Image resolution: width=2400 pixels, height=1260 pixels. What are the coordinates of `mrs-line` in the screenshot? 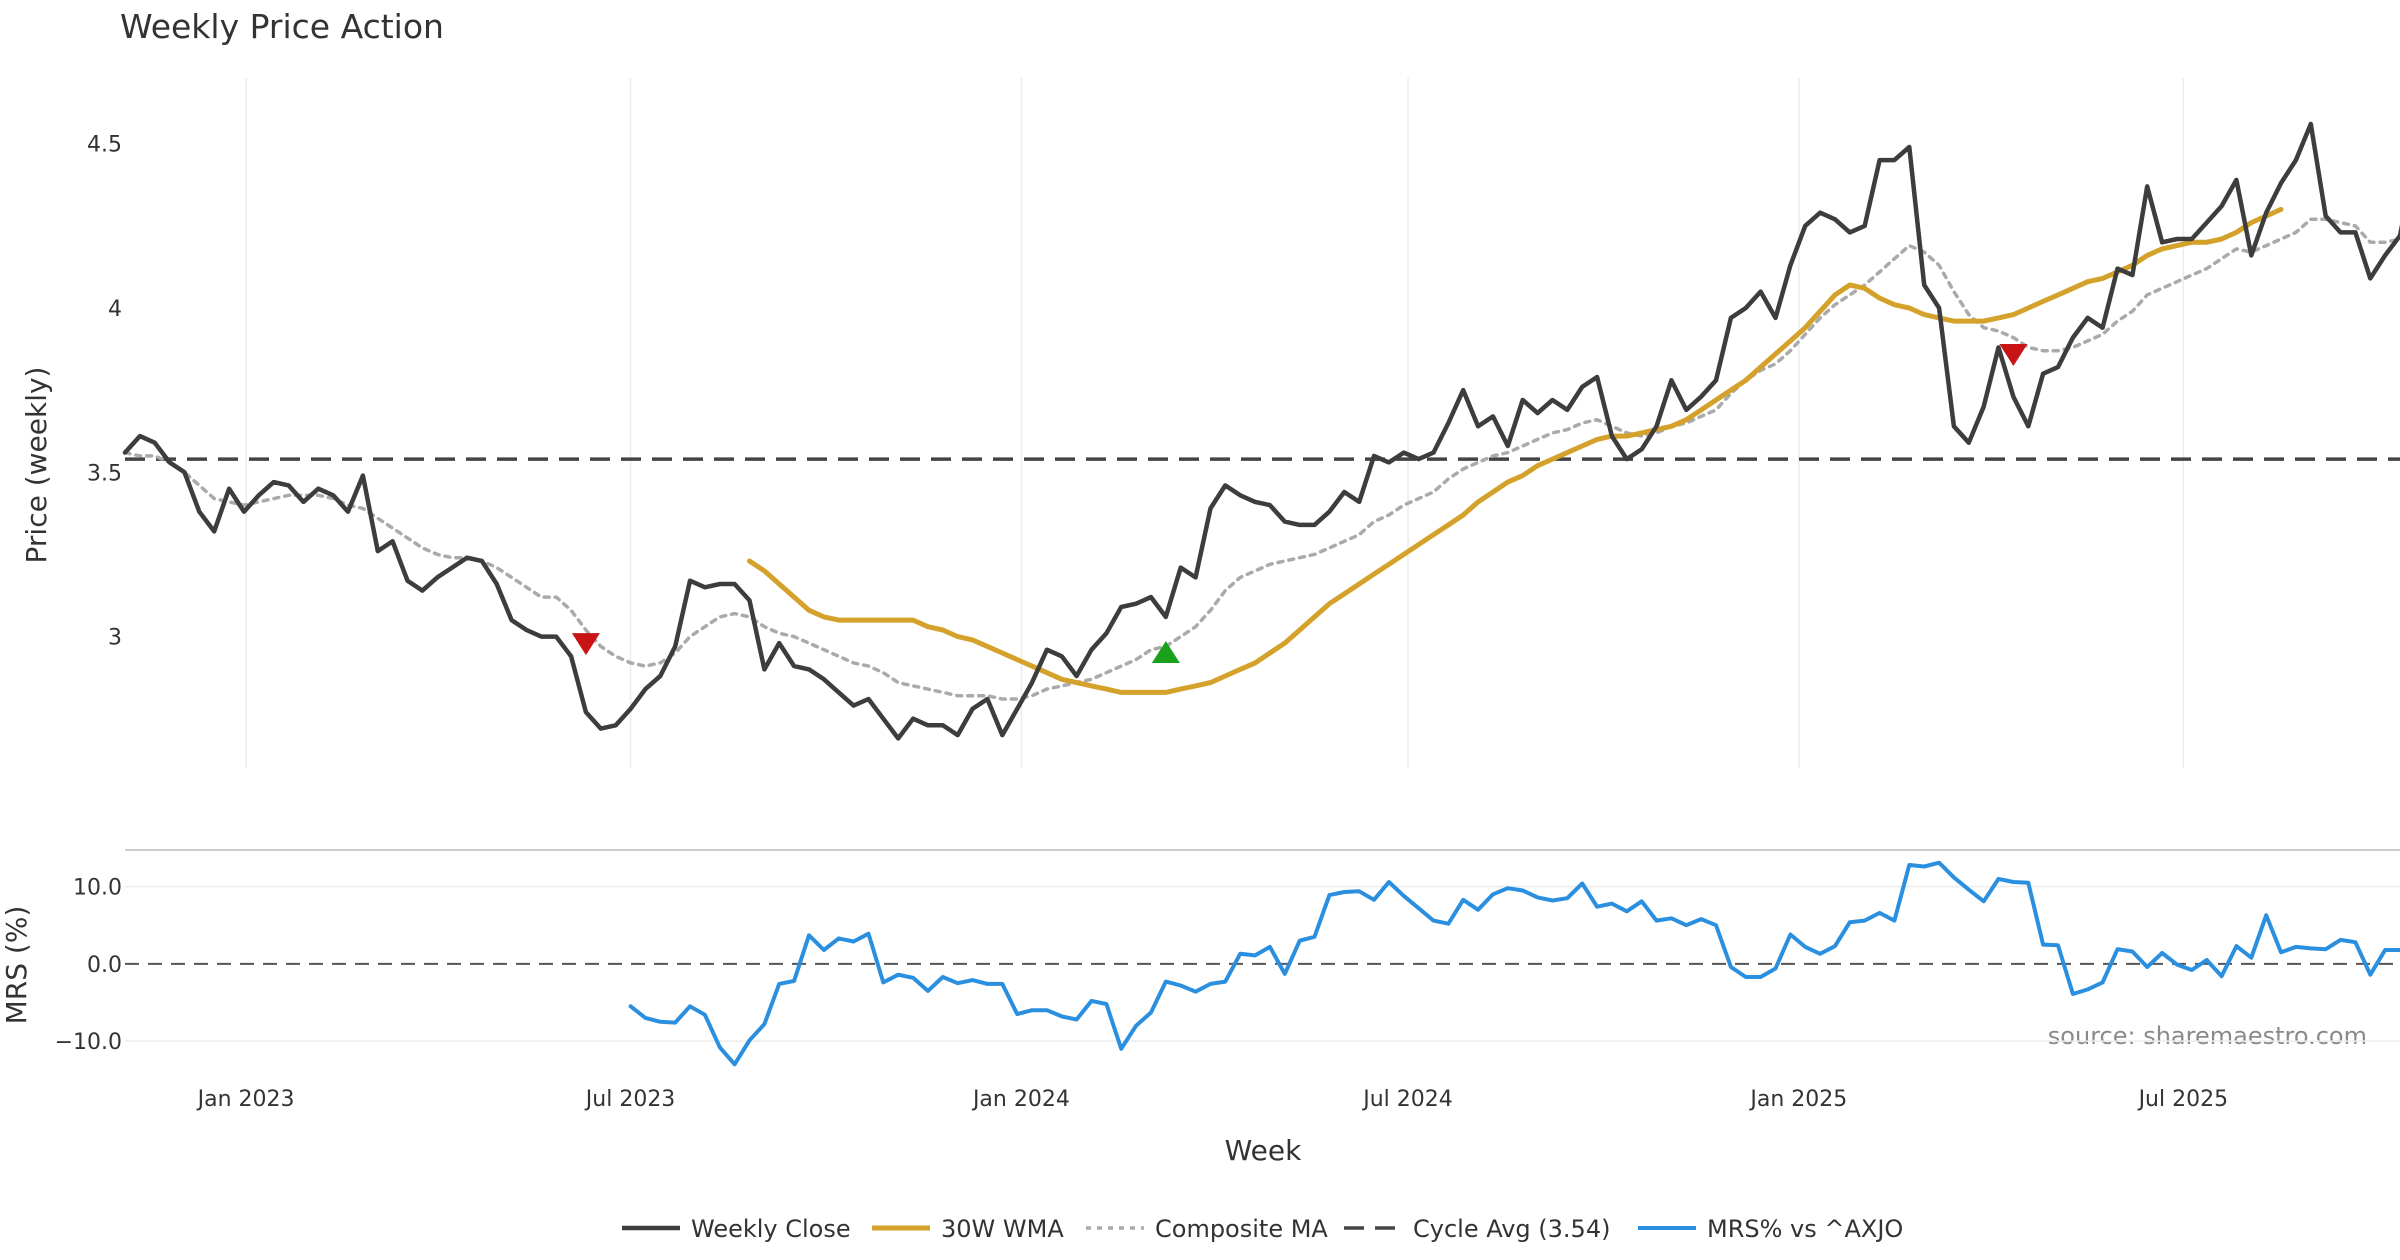 It's located at (1514, 963).